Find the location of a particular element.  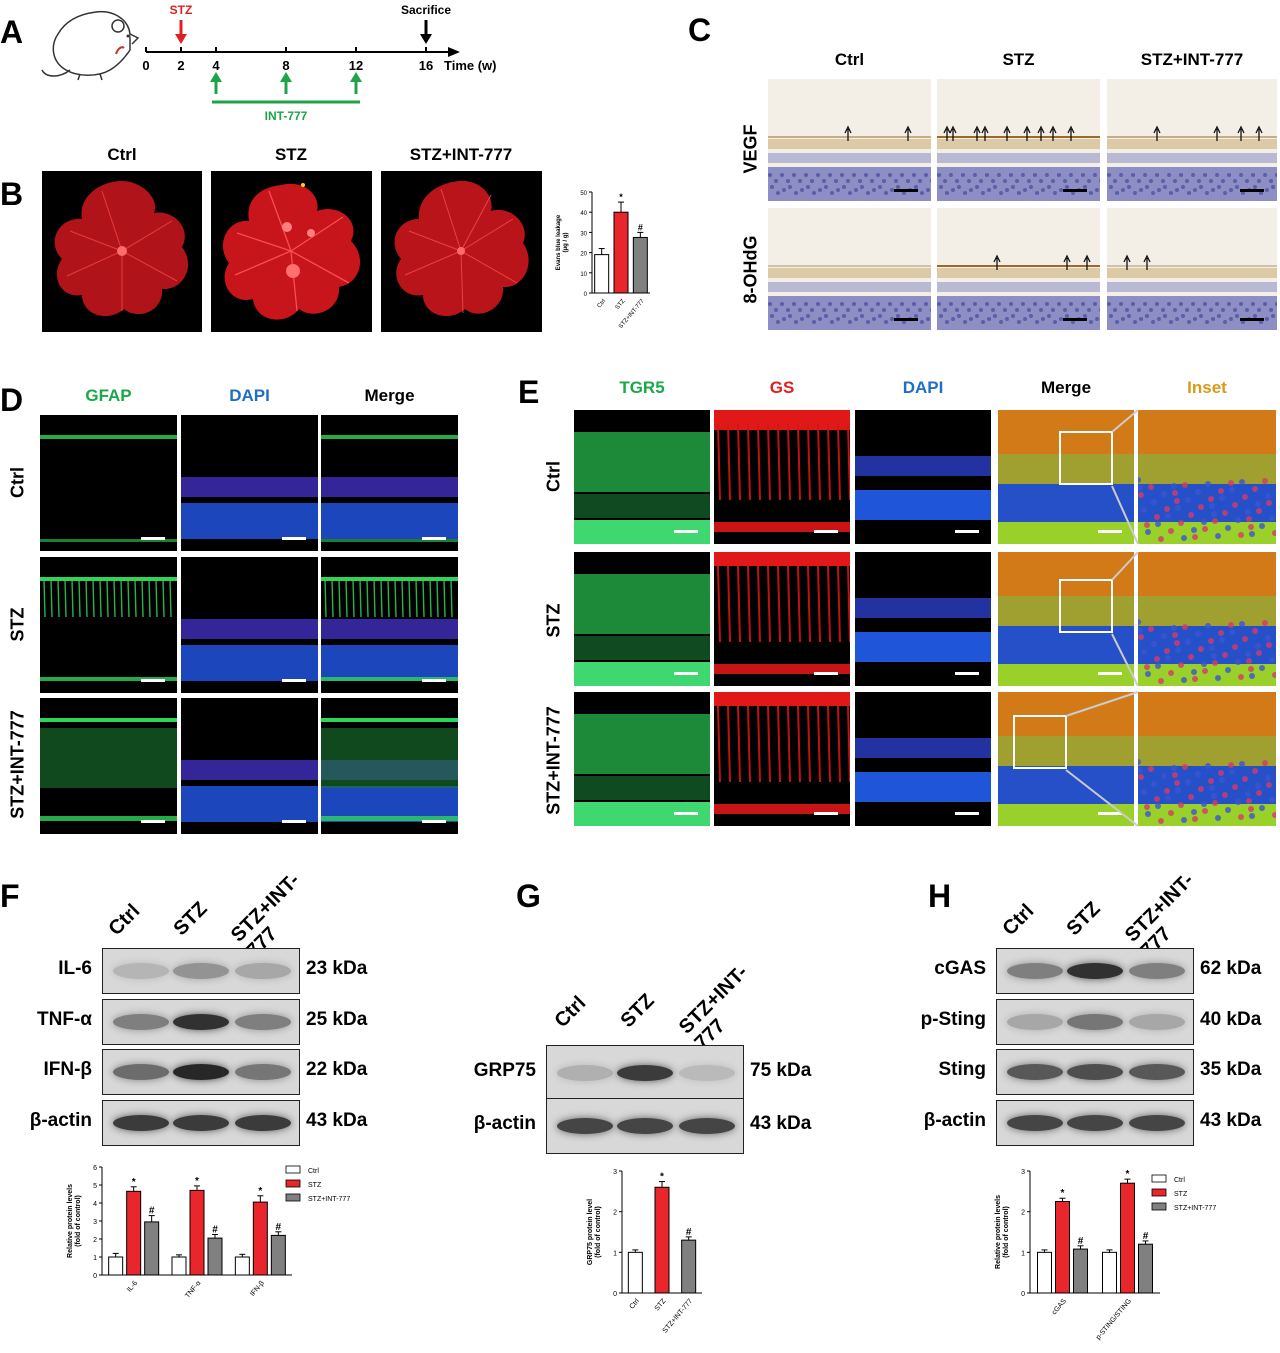

y-axis-label-line: Evans blue leakage is located at coordinates (559, 242).